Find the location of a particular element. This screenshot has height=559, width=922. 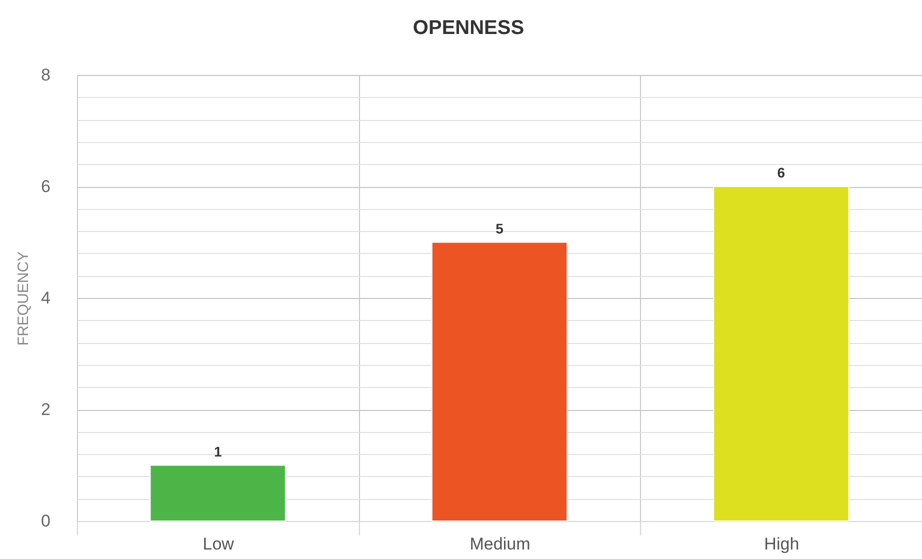

y-tick-label: 0 is located at coordinates (45, 521).